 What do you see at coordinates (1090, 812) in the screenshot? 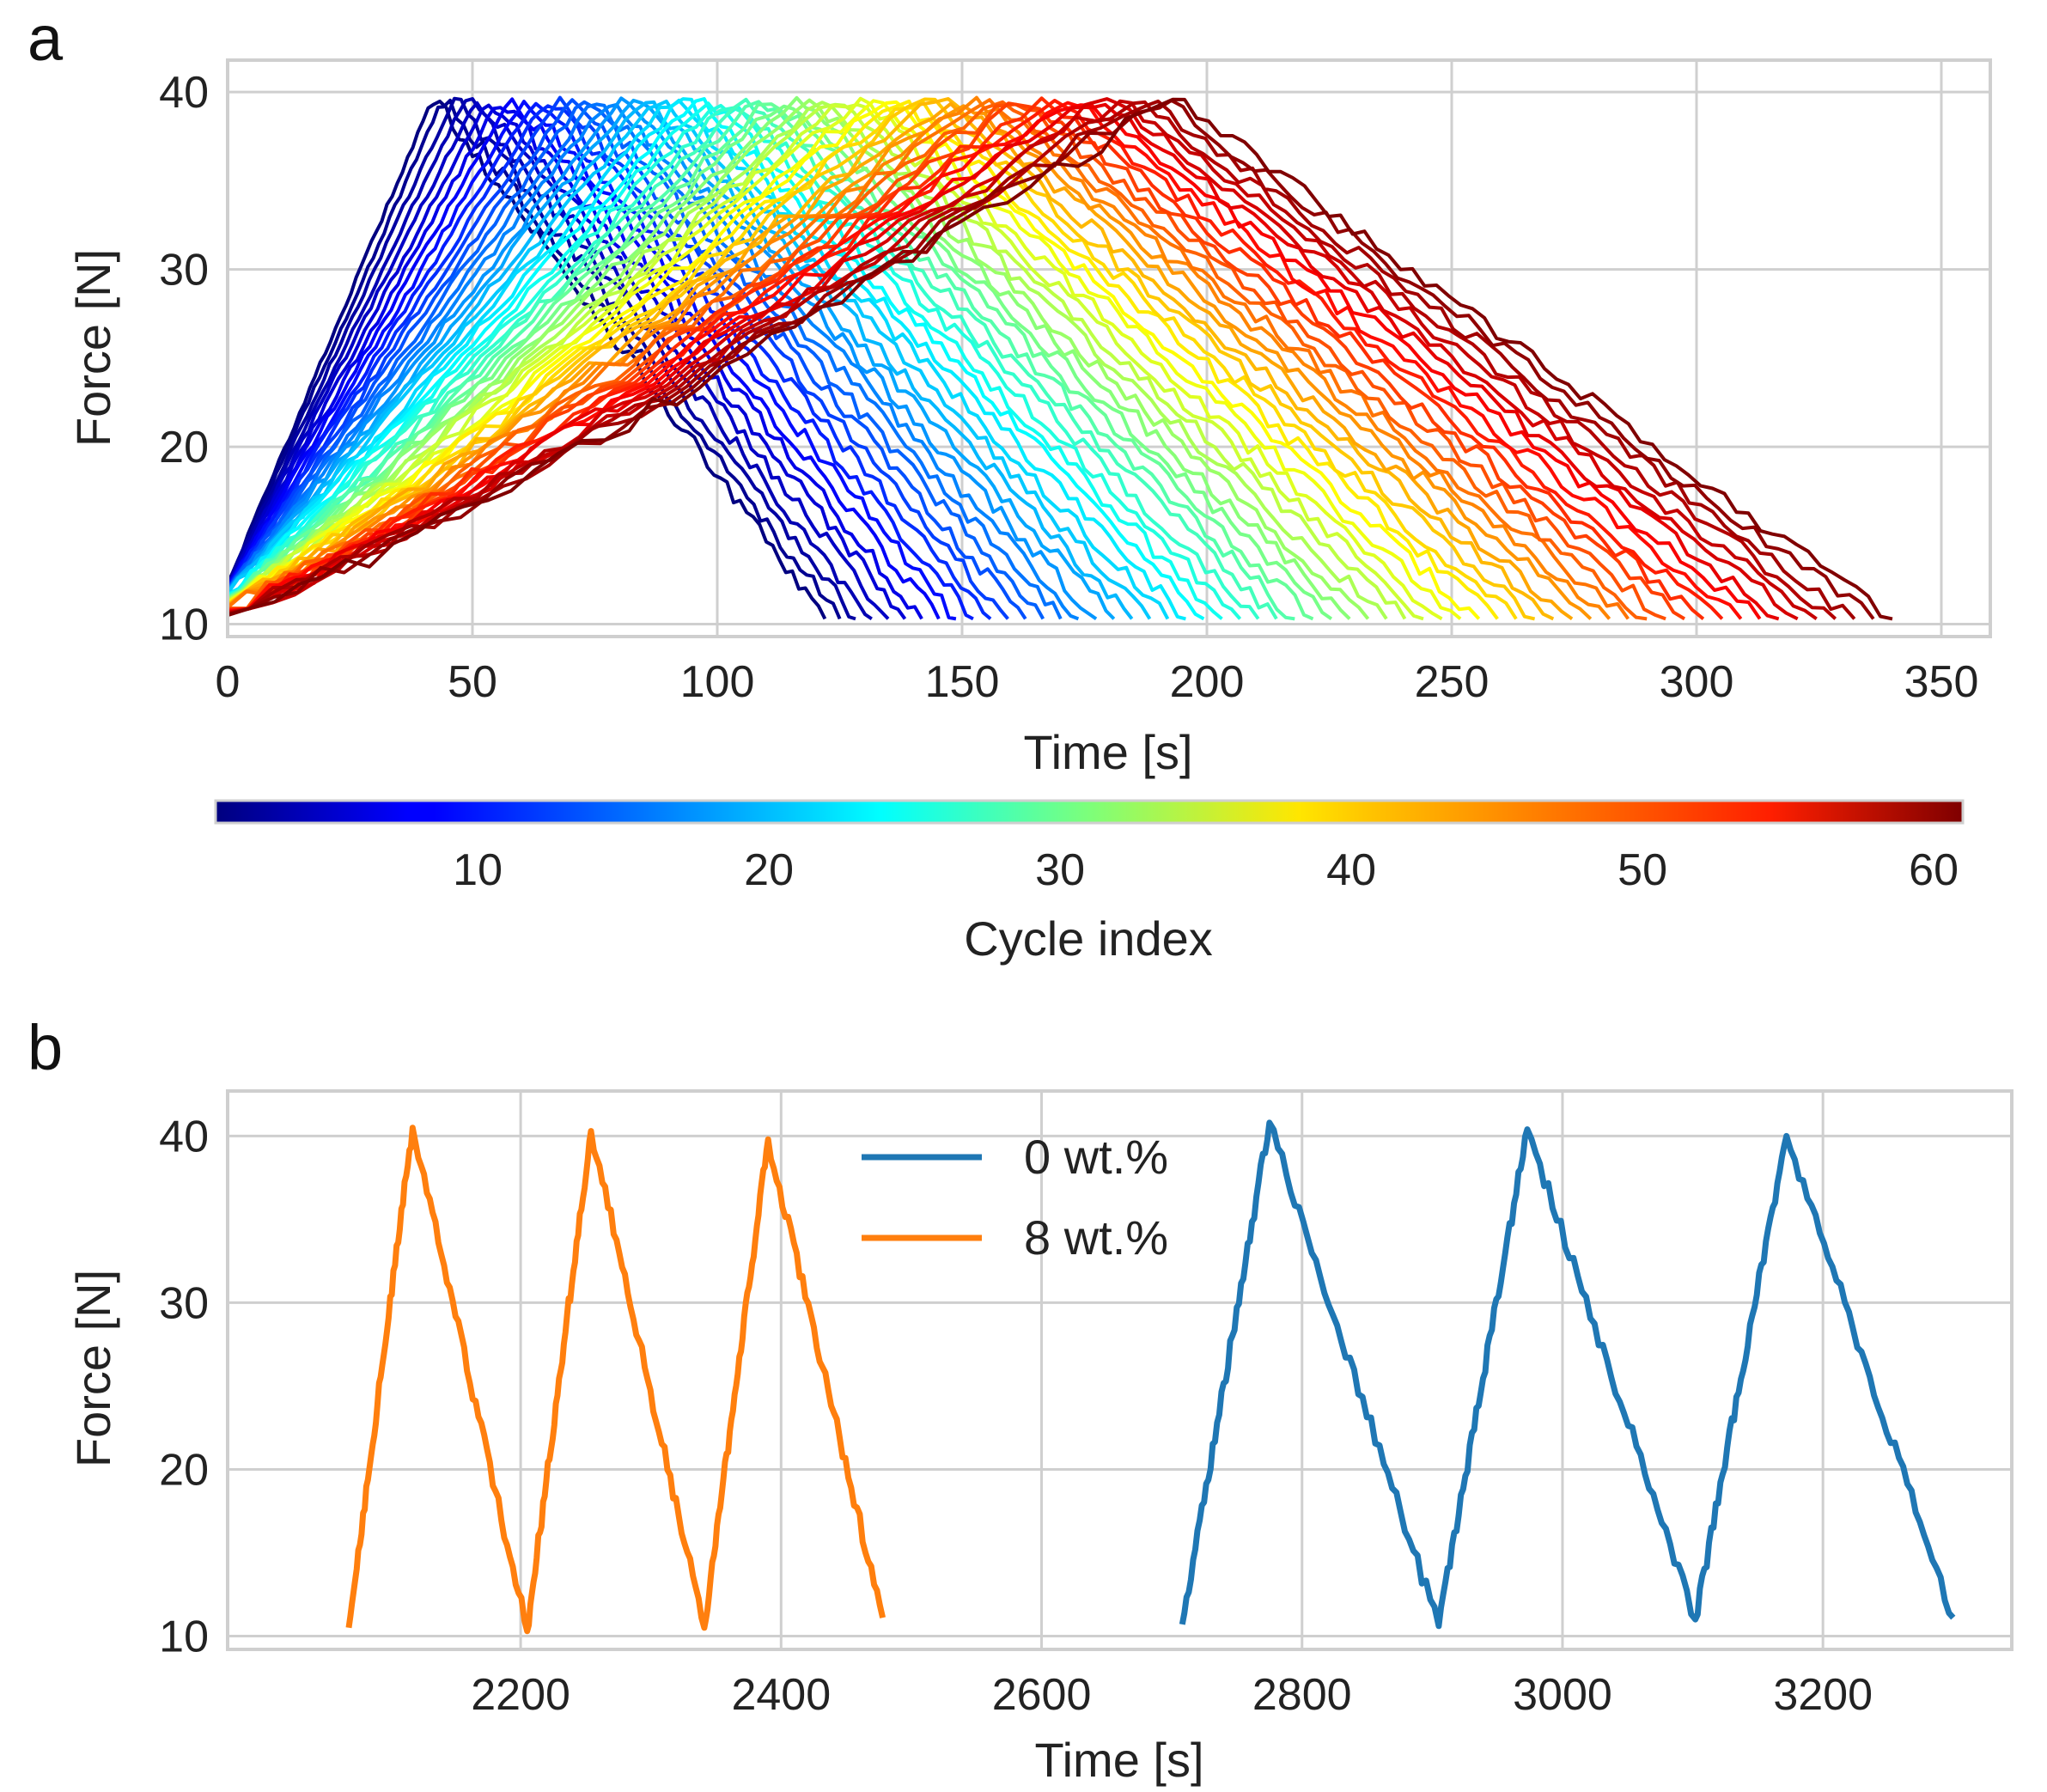
I see `colorbar-gradient` at bounding box center [1090, 812].